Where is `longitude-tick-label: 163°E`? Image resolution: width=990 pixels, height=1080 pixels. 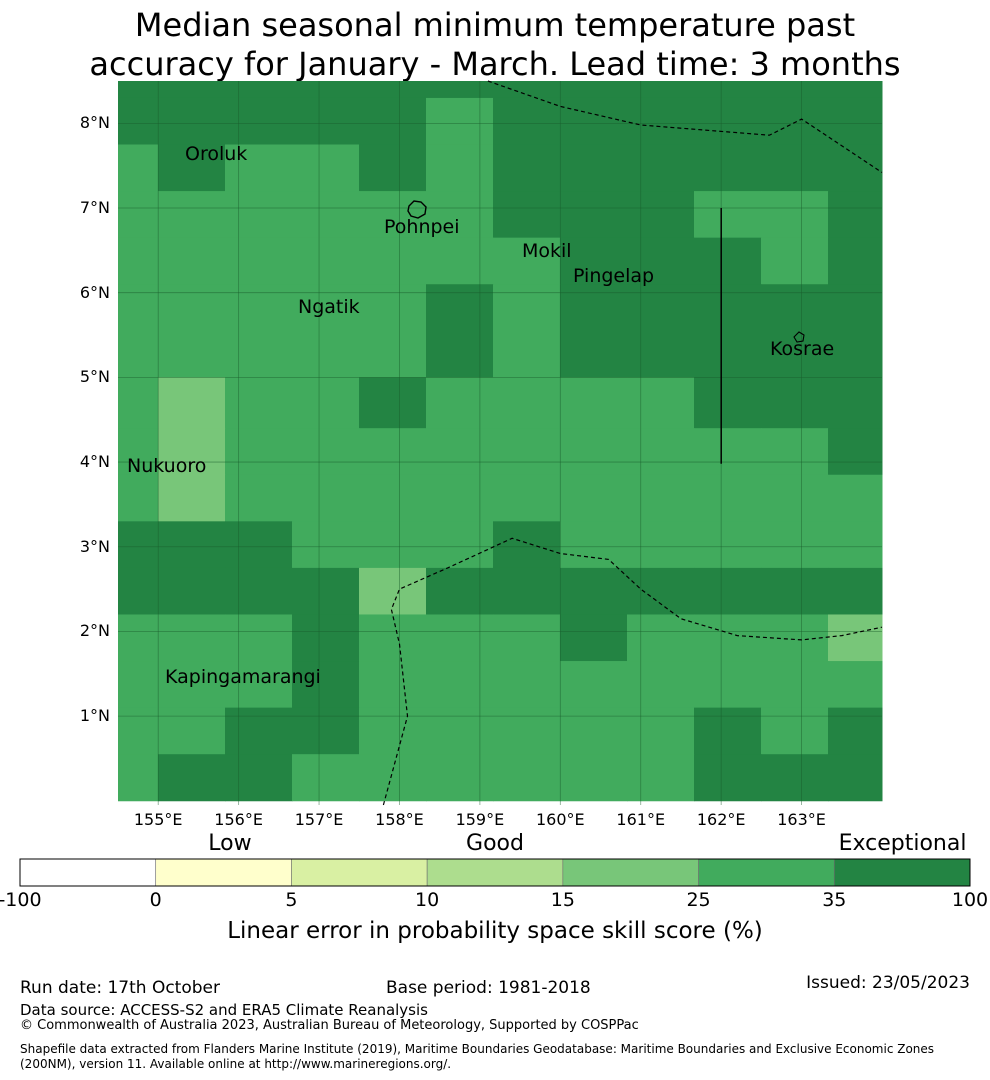 longitude-tick-label: 163°E is located at coordinates (801, 819).